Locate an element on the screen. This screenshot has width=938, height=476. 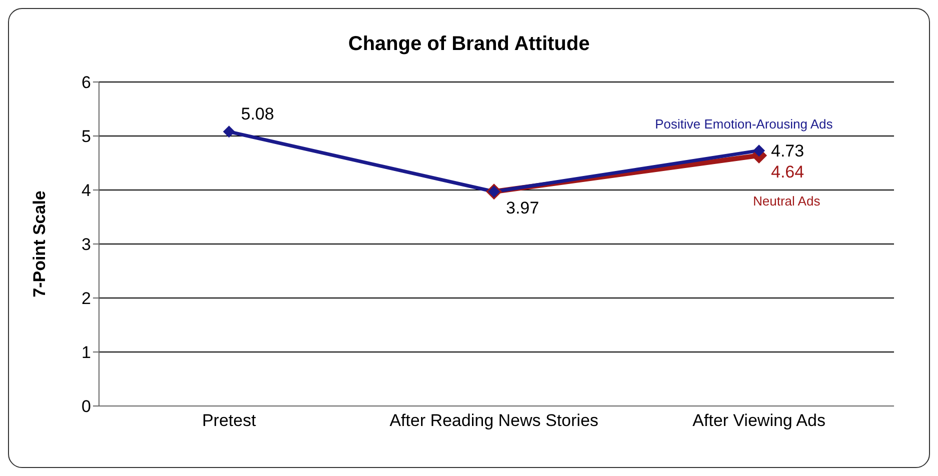
x-tick-label: After Reading News Stories is located at coordinates (494, 420).